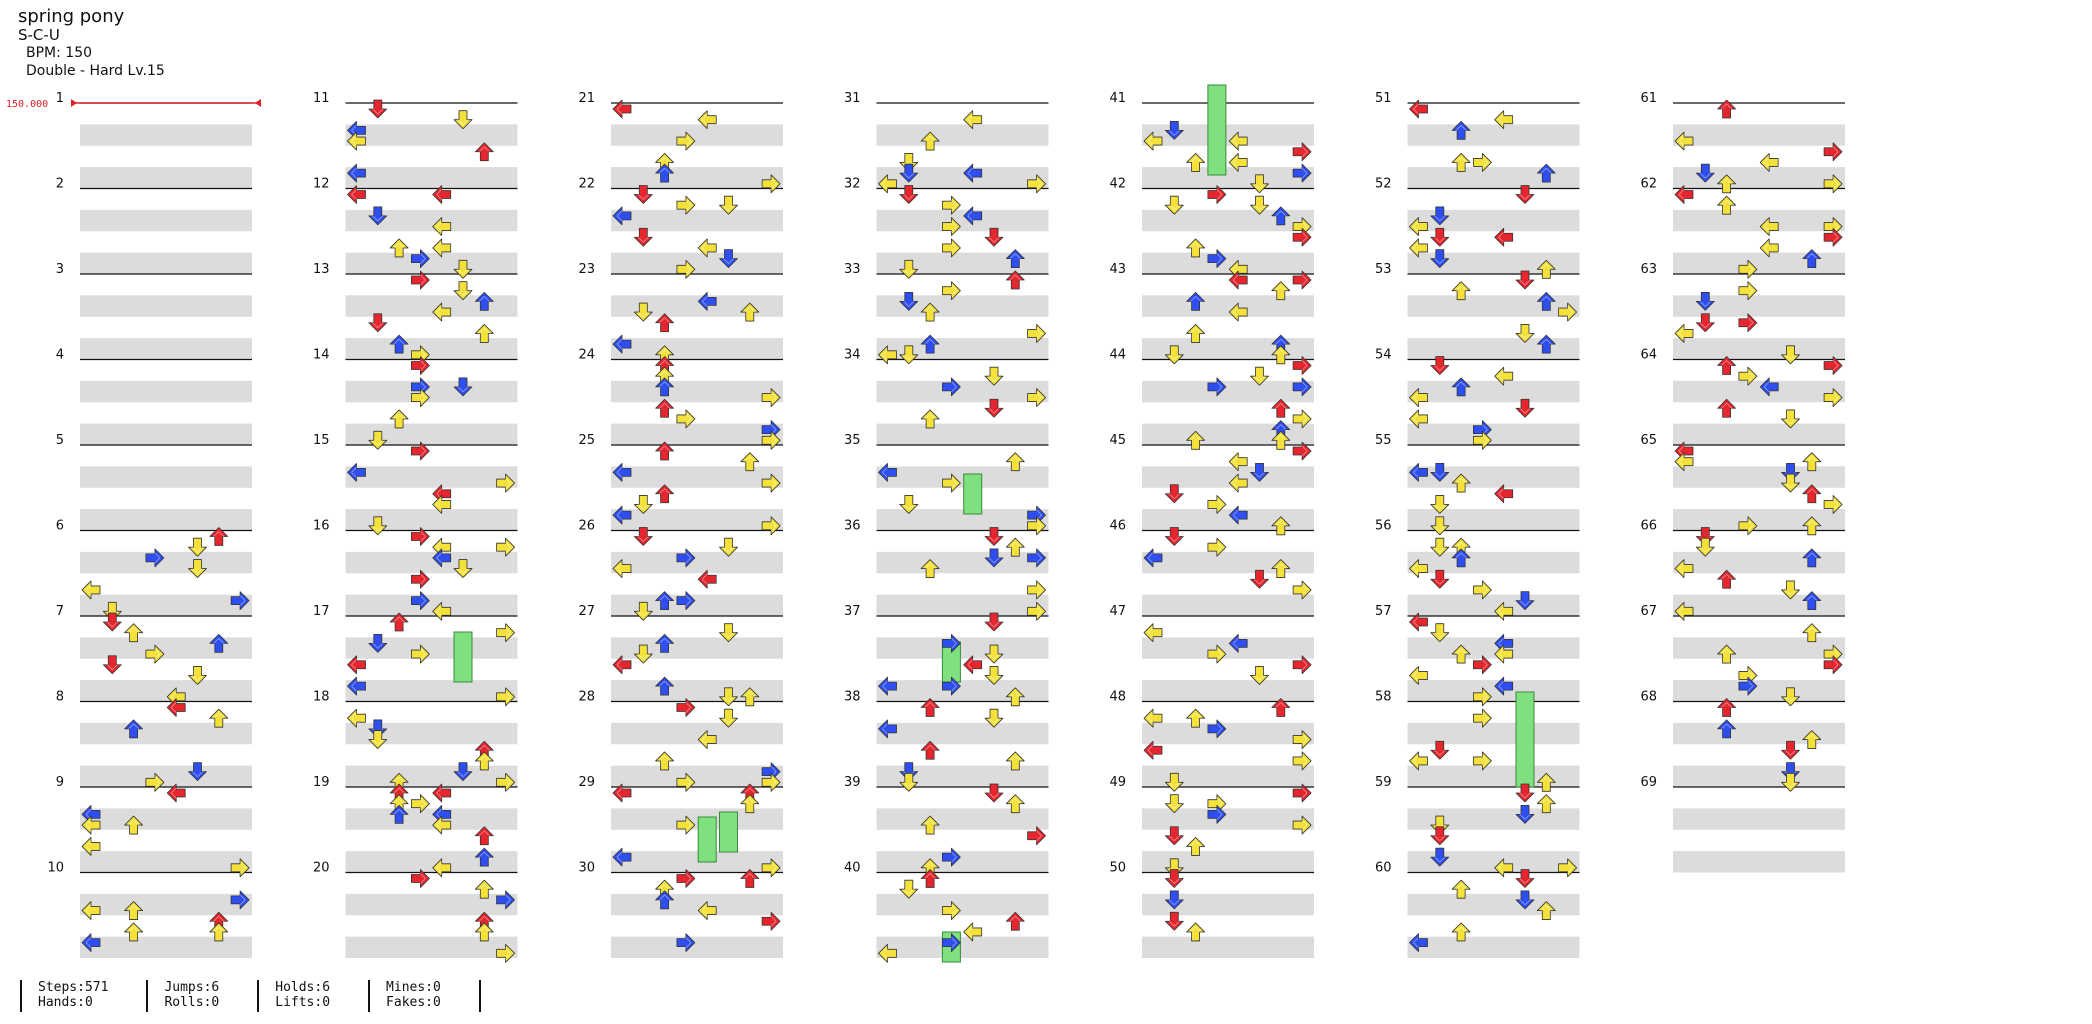  Describe the element at coordinates (852, 440) in the screenshot. I see `measure-number: 35` at that location.